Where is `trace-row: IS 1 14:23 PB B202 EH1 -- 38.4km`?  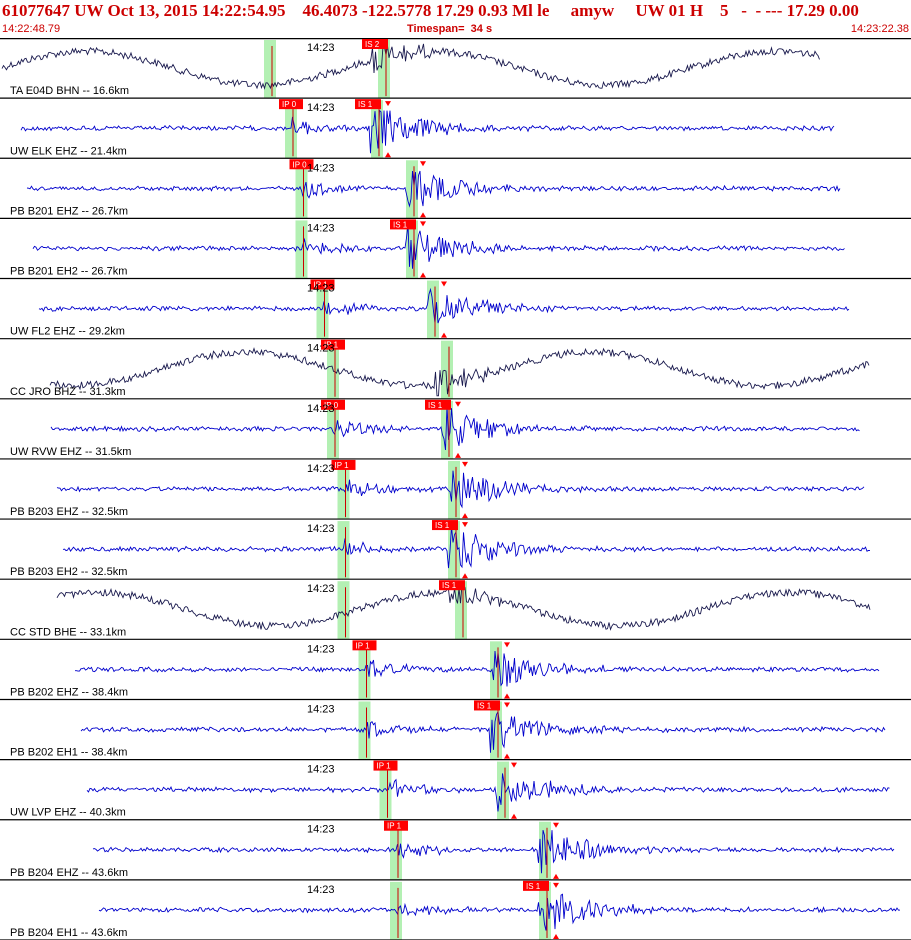 trace-row: IS 1 14:23 PB B202 EH1 -- 38.4km is located at coordinates (455, 730).